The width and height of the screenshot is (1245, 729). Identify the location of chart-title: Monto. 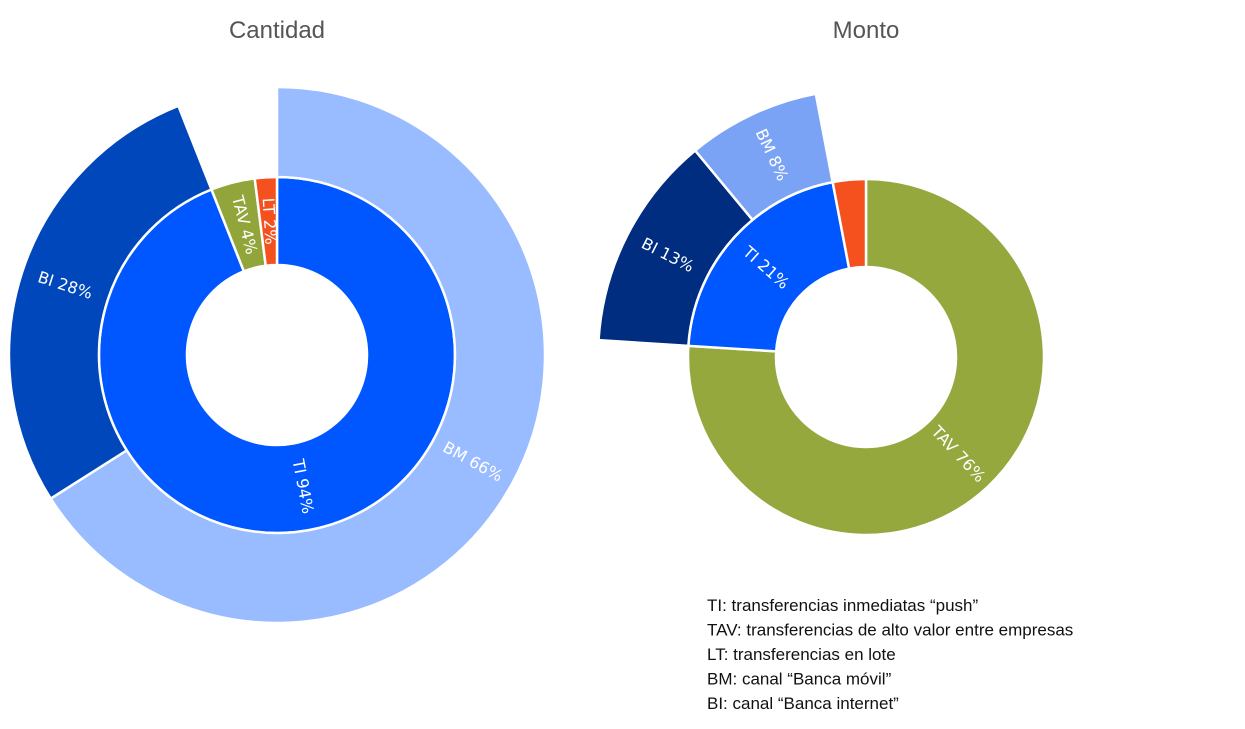
(866, 30).